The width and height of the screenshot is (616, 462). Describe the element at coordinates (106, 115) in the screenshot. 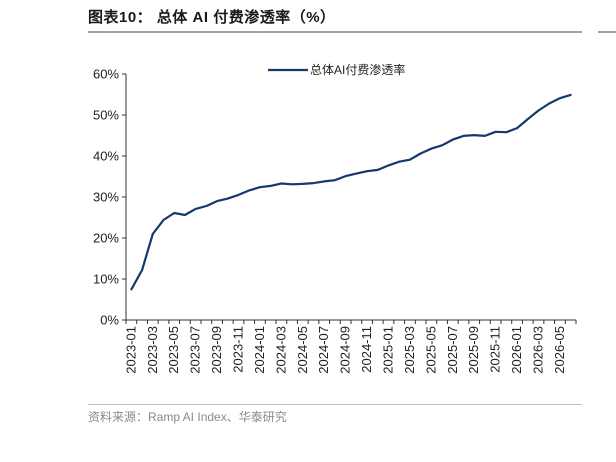

I see `y-tick-label: 50%` at that location.